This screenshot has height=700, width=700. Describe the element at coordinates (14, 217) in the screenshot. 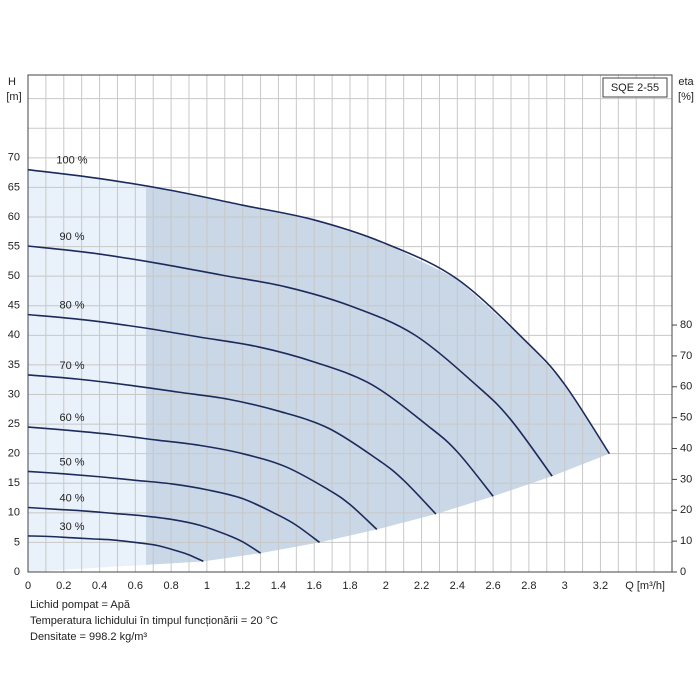

I see `y-tick-label: 60` at that location.